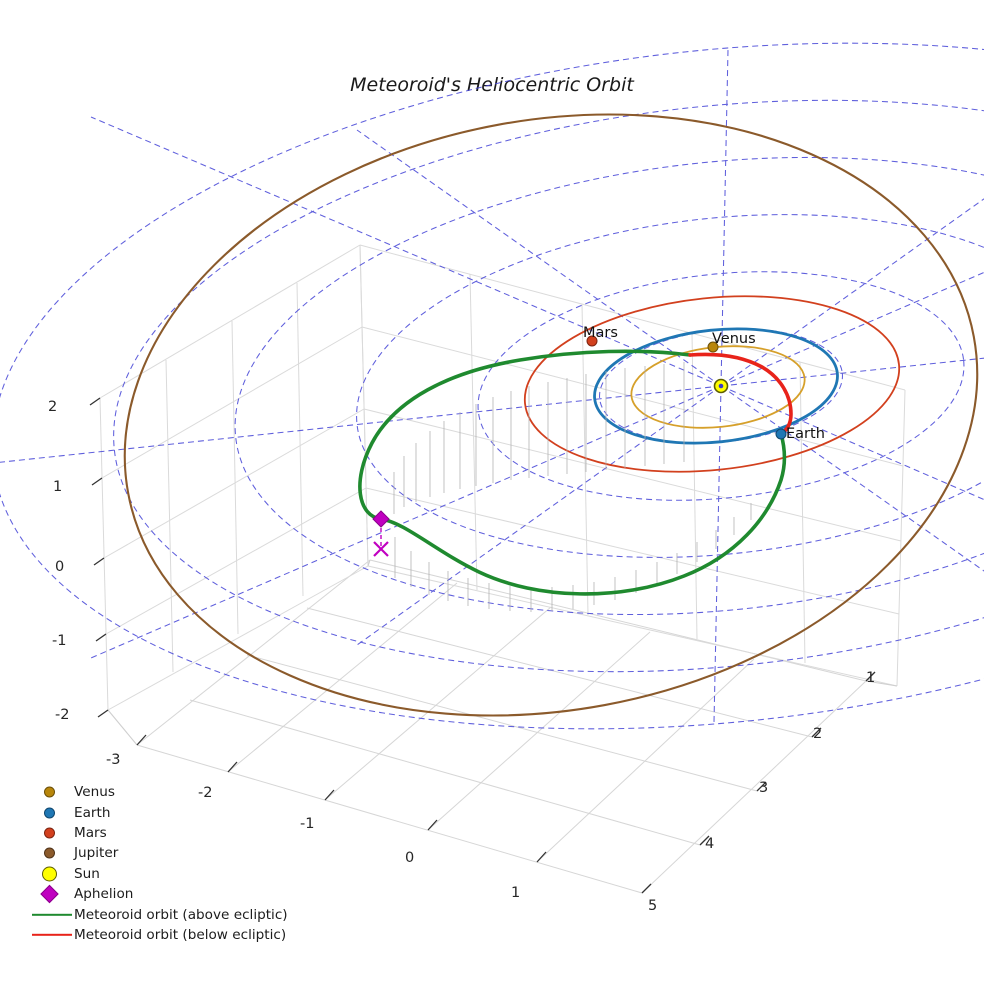 This screenshot has height=984, width=984. I want to click on label-venus: Venus, so click(734, 339).